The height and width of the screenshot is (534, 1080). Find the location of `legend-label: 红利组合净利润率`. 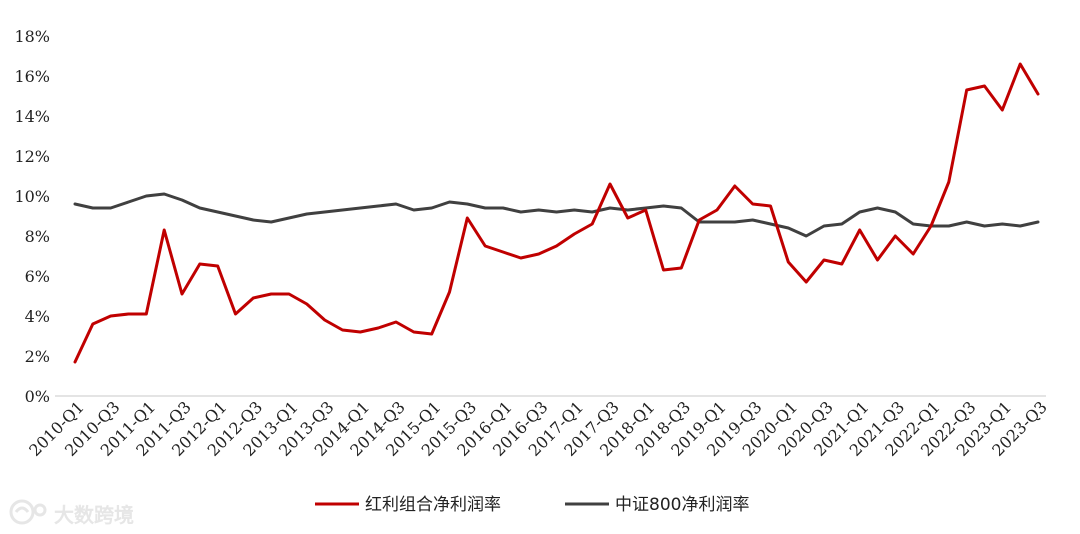

legend-label: 红利组合净利润率 is located at coordinates (433, 505).